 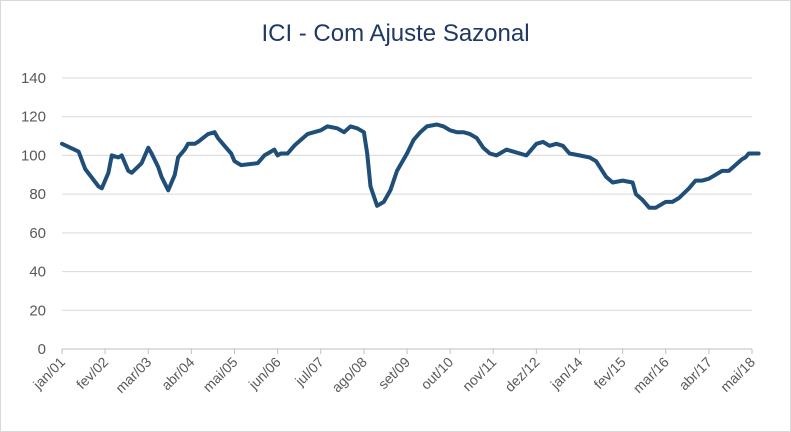 I want to click on x-axis, so click(x=407, y=351).